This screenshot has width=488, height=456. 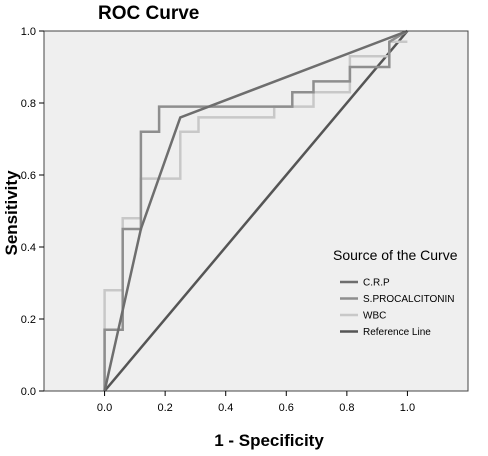 I want to click on legend-label: S.PROCALCITONIN, so click(x=409, y=299).